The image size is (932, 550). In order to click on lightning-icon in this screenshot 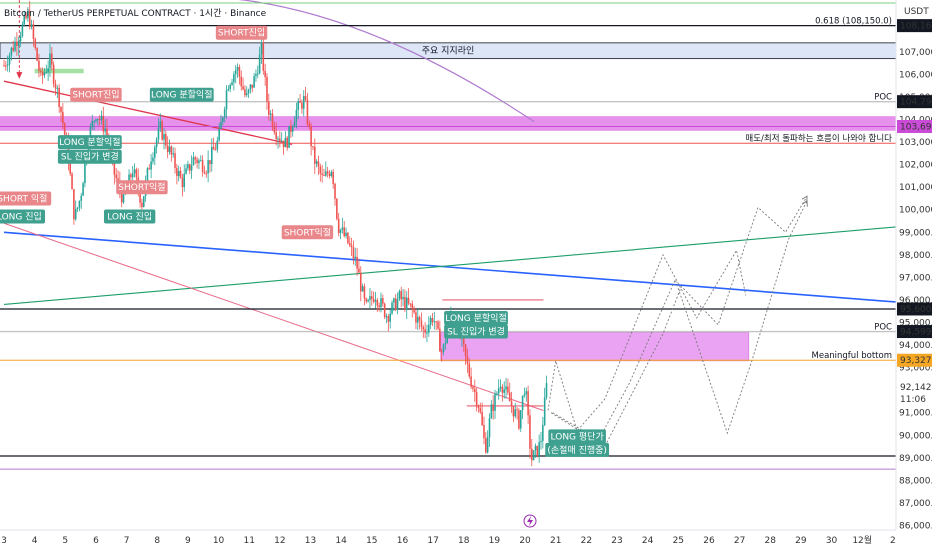, I will do `click(530, 521)`.